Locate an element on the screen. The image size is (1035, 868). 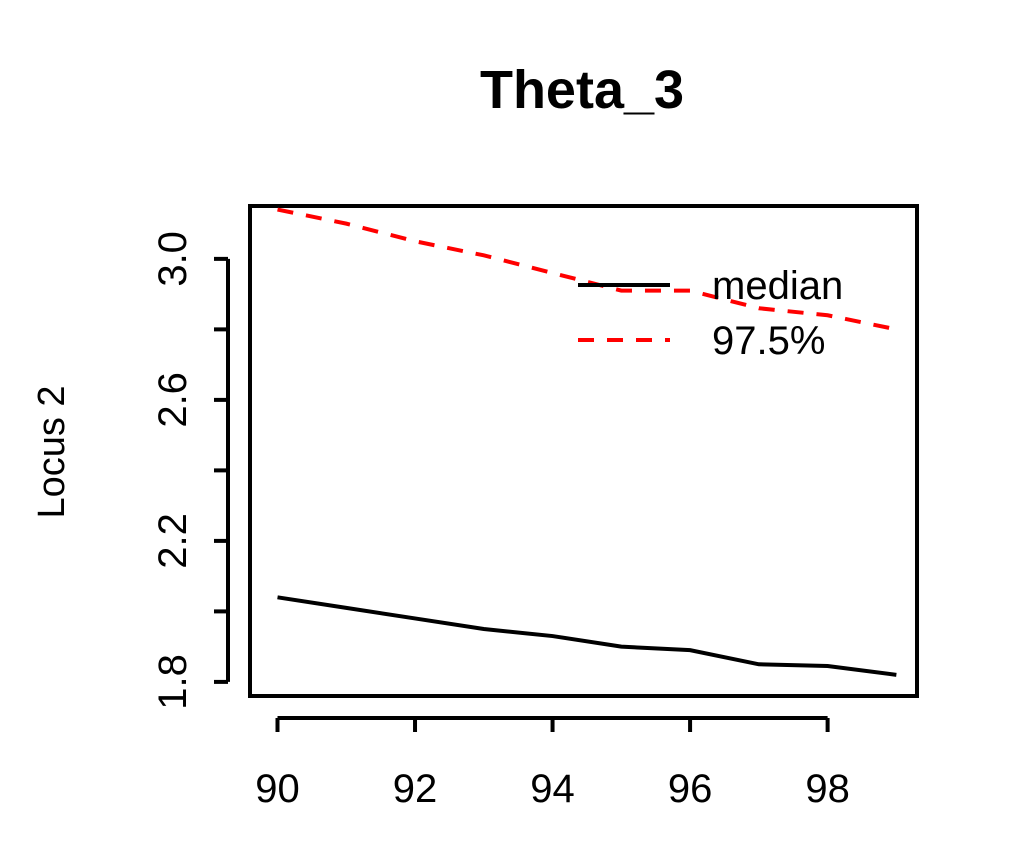
y-tick-label: 1.8 is located at coordinates (173, 682).